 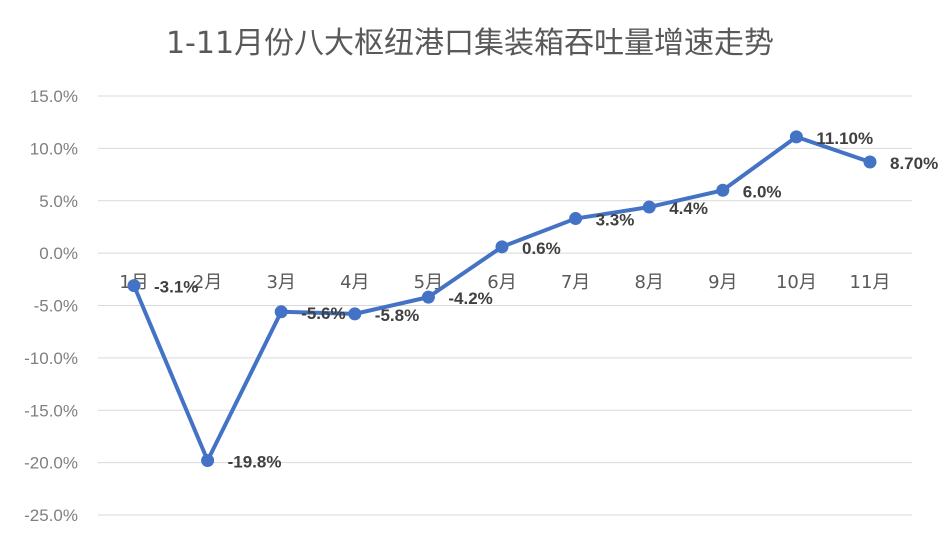 I want to click on data-label: 11.10%, so click(x=844, y=138).